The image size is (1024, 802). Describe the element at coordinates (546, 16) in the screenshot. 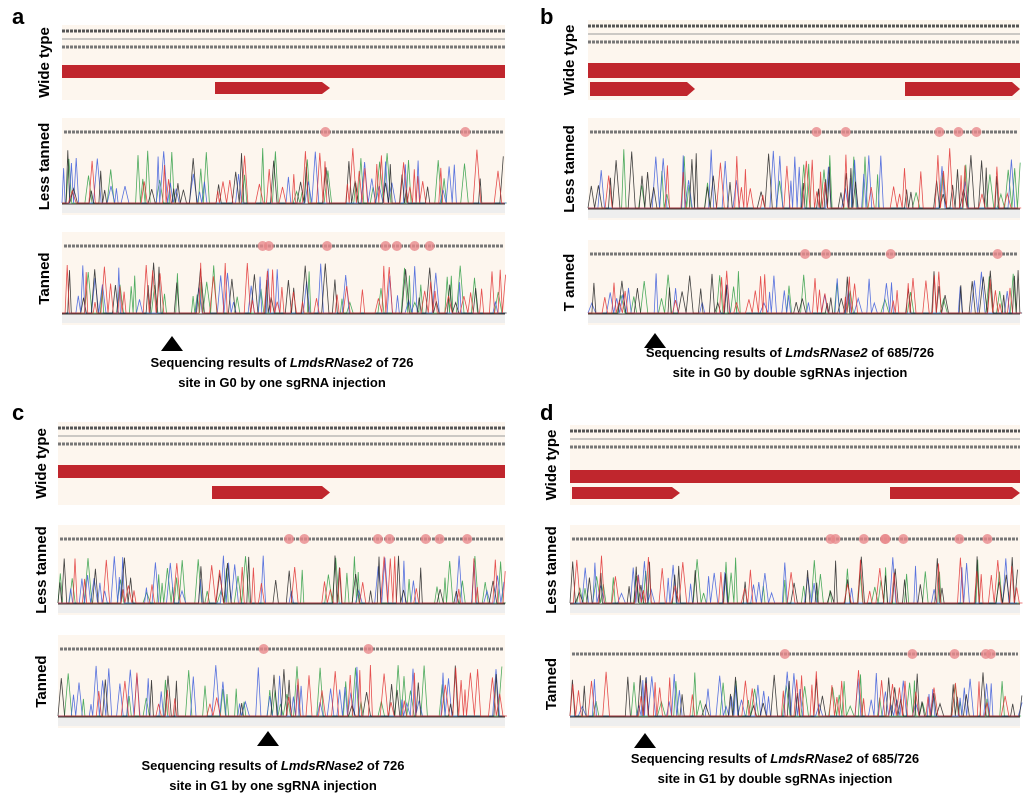

I see `panel-label: b` at that location.